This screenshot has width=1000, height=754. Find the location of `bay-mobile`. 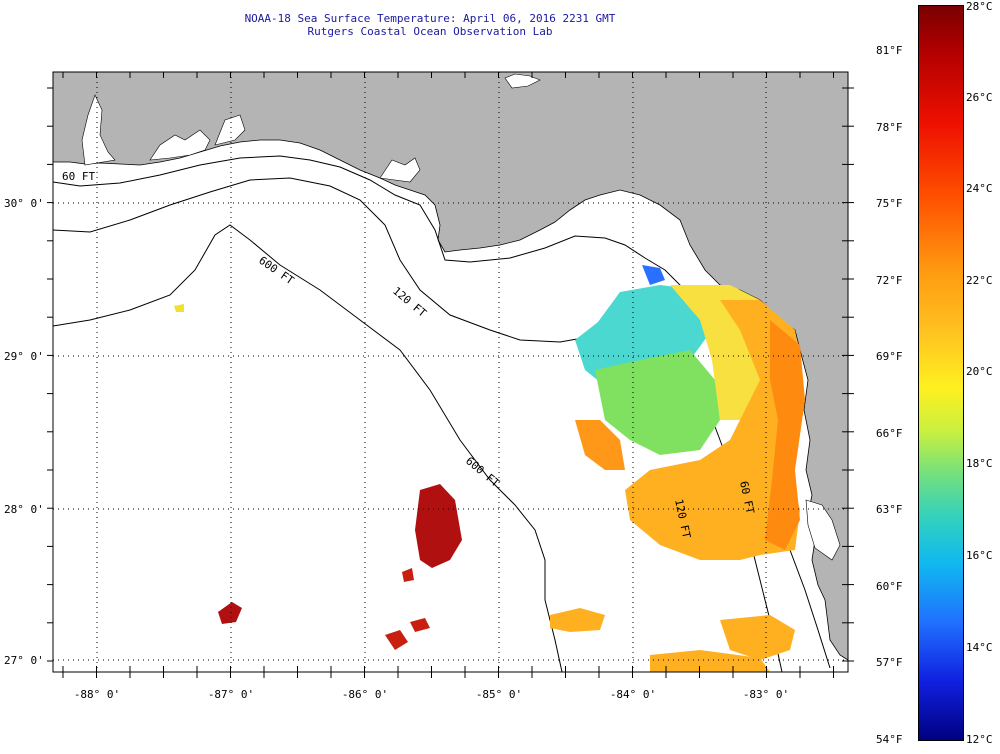

bay-mobile is located at coordinates (98, 130).